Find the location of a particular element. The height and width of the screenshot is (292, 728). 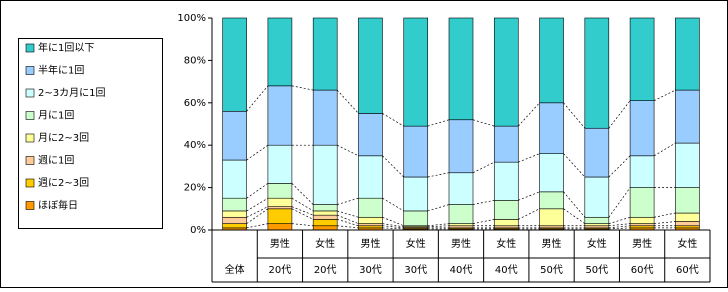

legend-label: 月に2~3回 is located at coordinates (63, 138).